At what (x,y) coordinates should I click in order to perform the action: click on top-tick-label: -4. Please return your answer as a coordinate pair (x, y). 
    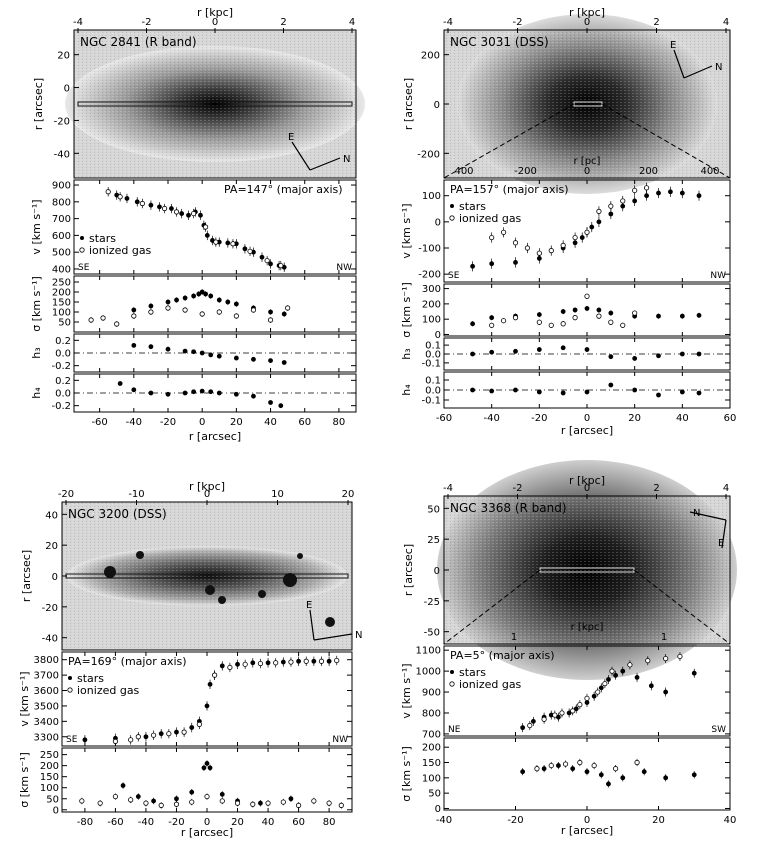
    Looking at the image, I should click on (448, 488).